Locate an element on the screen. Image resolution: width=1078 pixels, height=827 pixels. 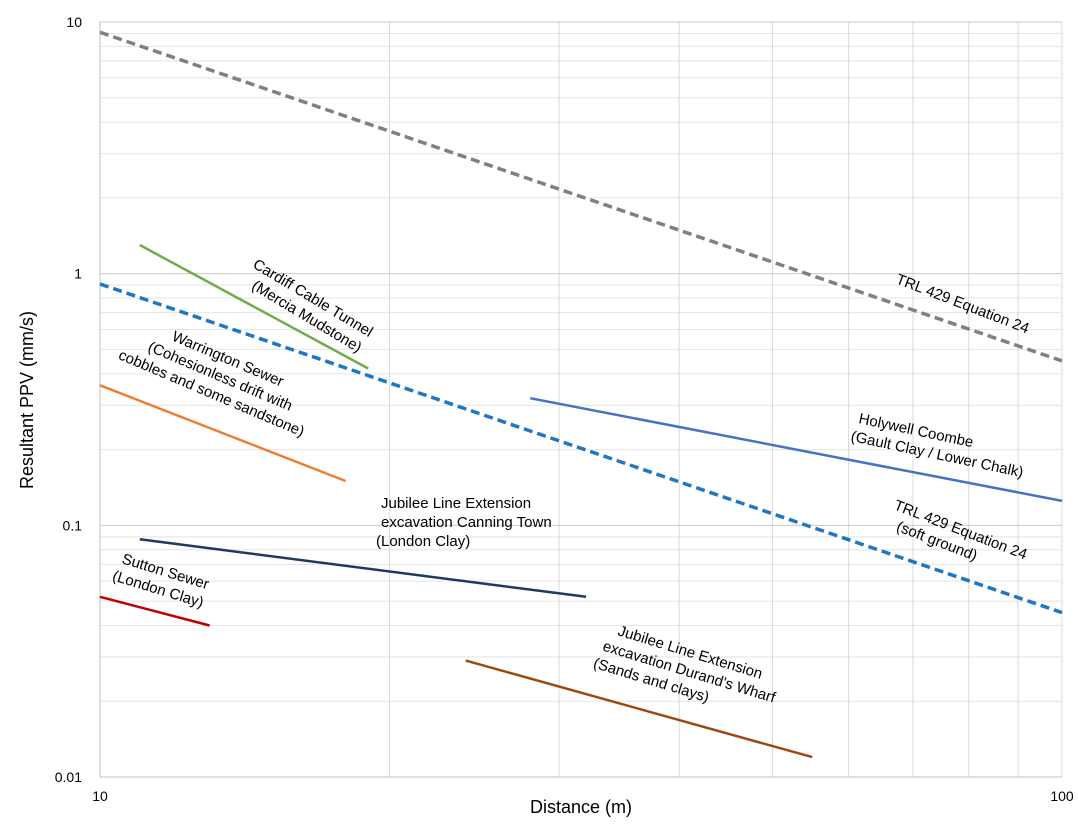
y-tick-label: 0.01 is located at coordinates (68, 777).